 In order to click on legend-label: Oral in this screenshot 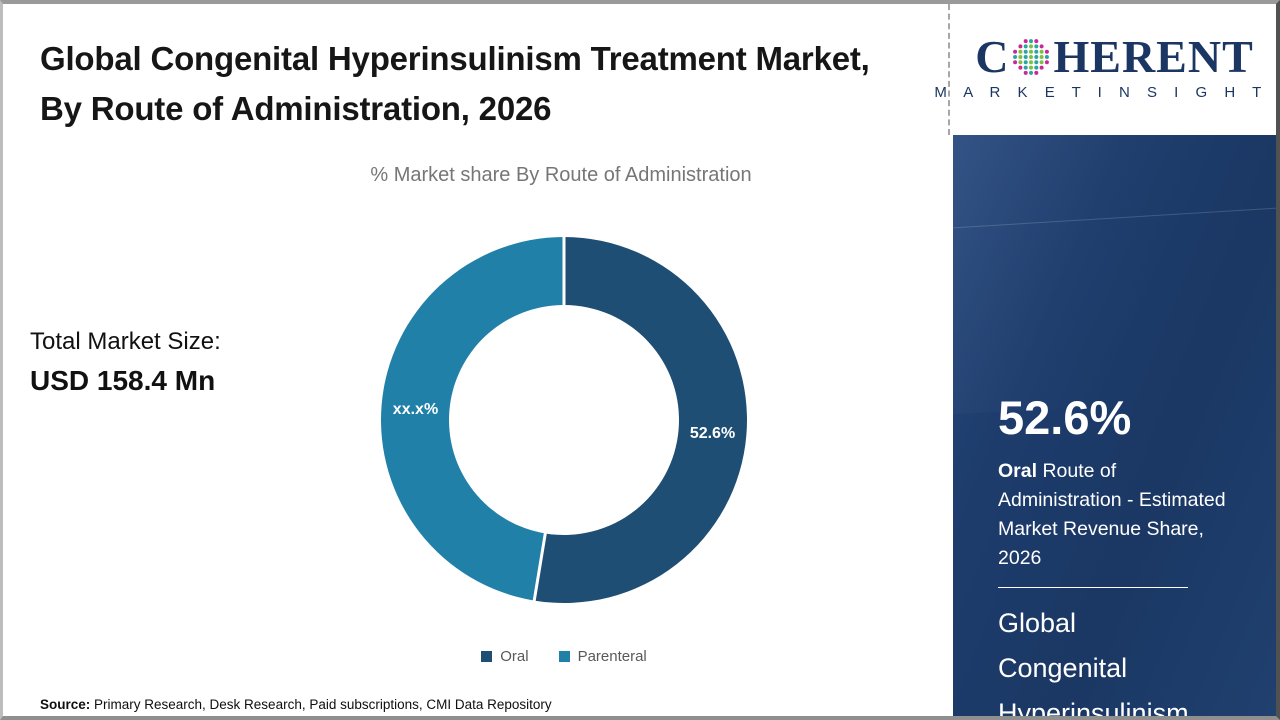, I will do `click(514, 656)`.